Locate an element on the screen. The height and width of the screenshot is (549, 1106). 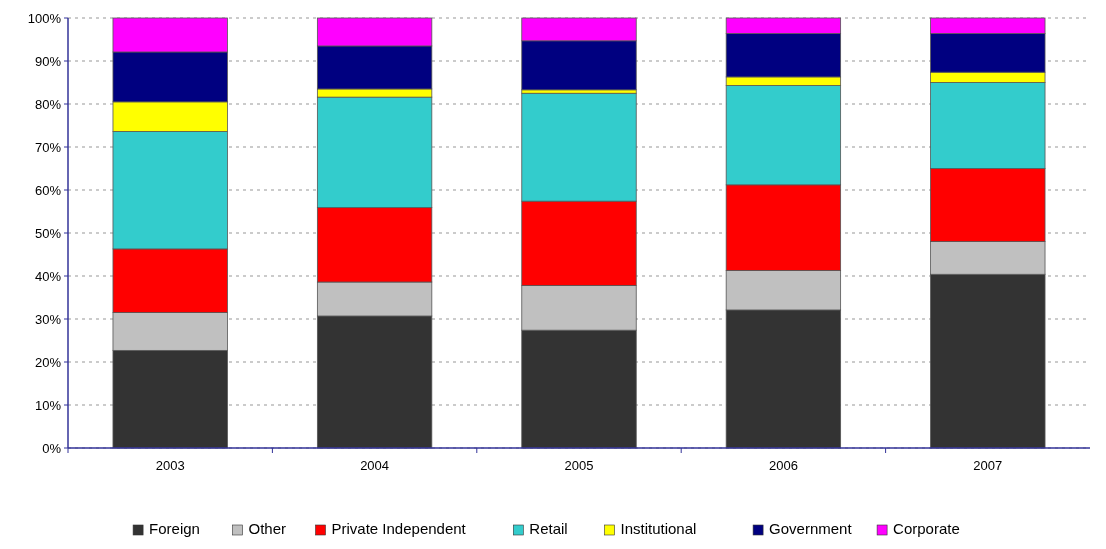
y-tick-label: 10% is located at coordinates (48, 405).